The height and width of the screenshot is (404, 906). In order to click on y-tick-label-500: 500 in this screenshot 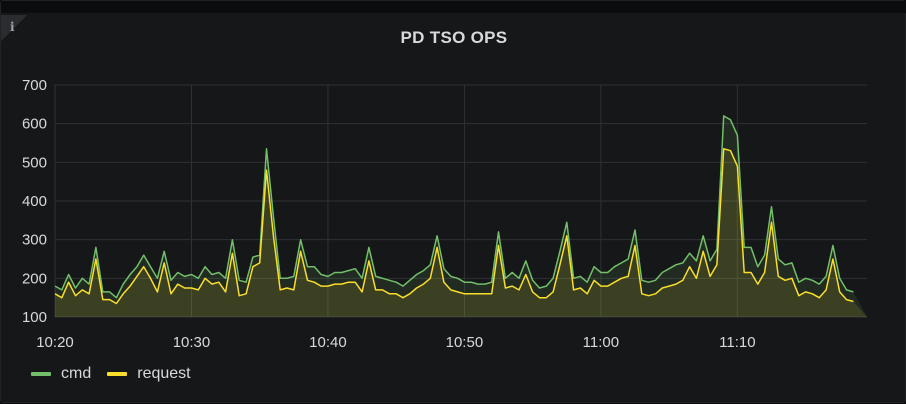, I will do `click(34, 162)`.